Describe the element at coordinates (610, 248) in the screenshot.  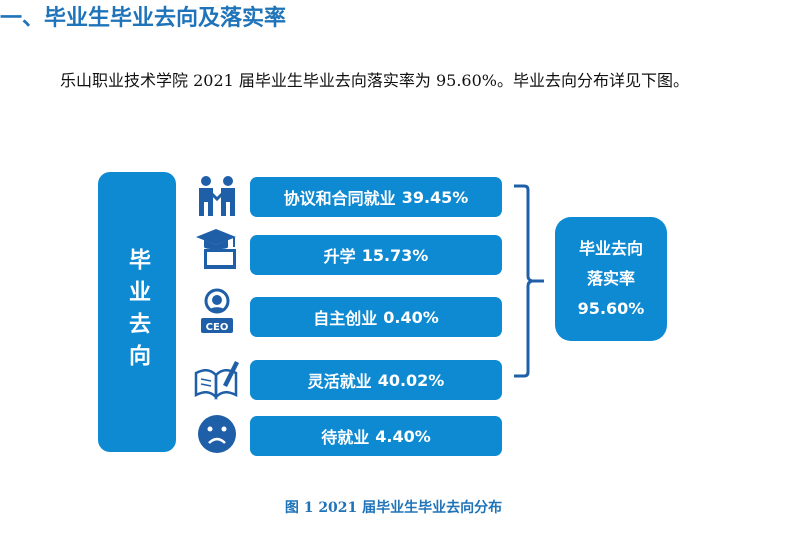
I see `rate-label-line1: 毕业去向` at that location.